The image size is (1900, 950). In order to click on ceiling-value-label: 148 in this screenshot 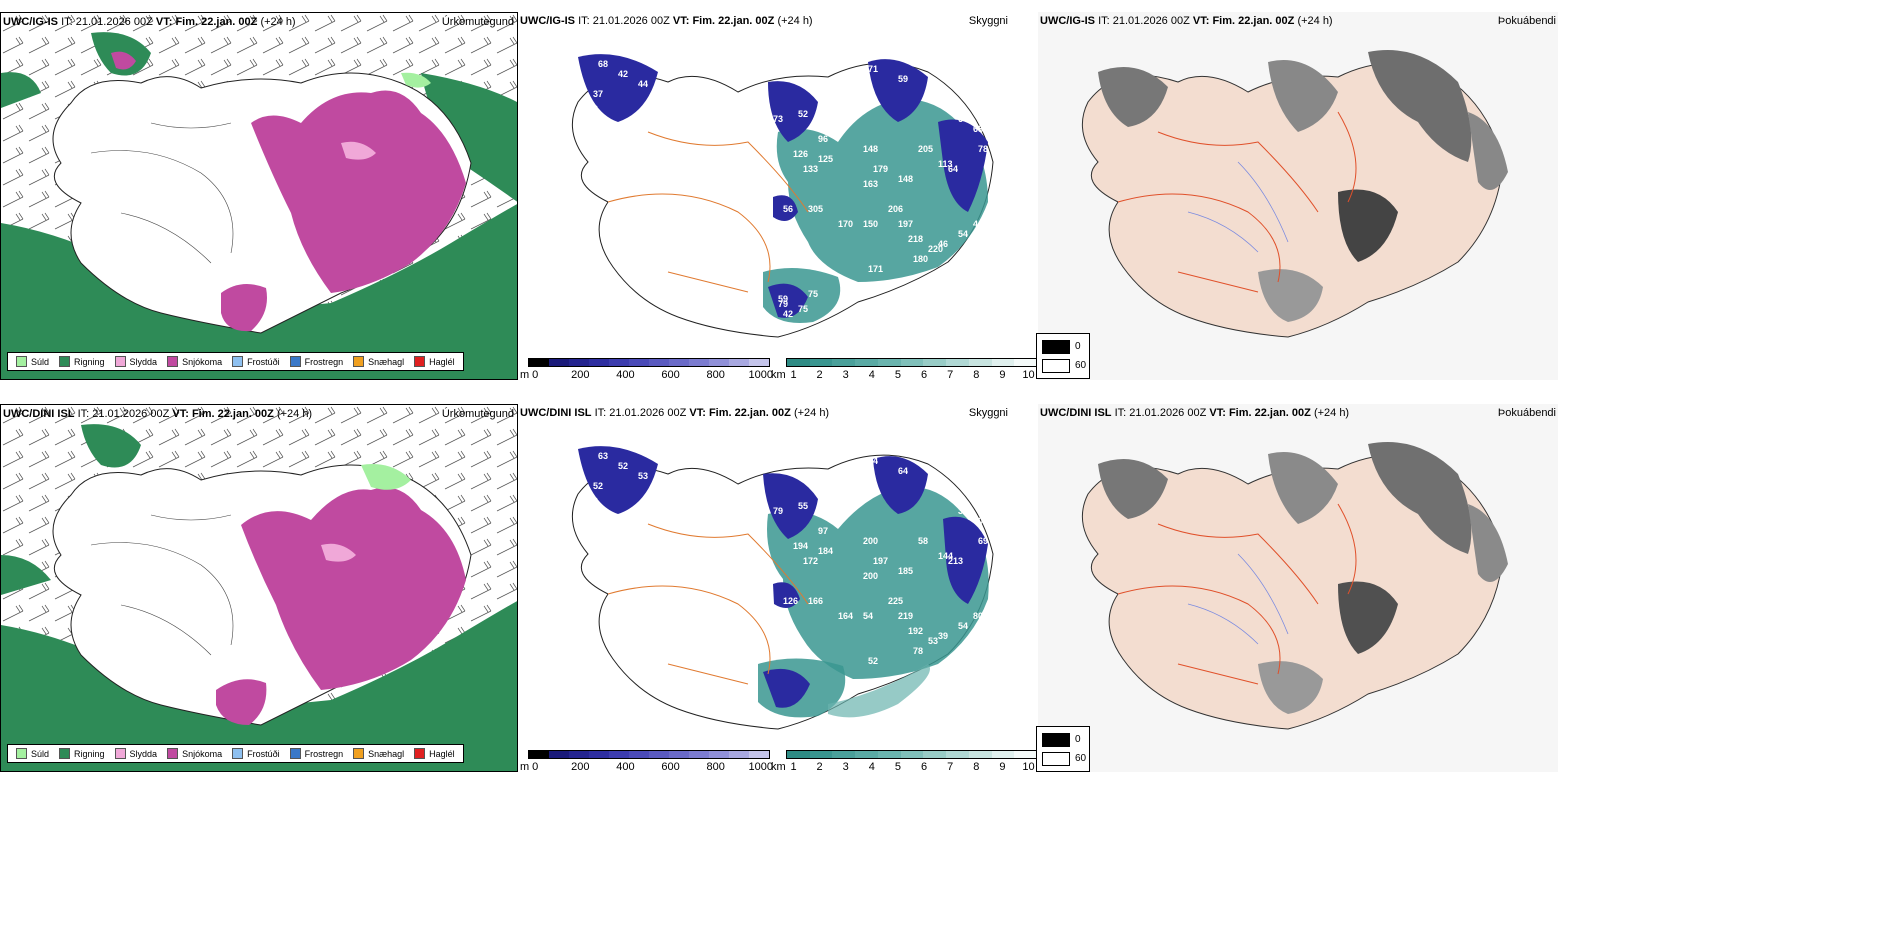, I will do `click(905, 179)`.